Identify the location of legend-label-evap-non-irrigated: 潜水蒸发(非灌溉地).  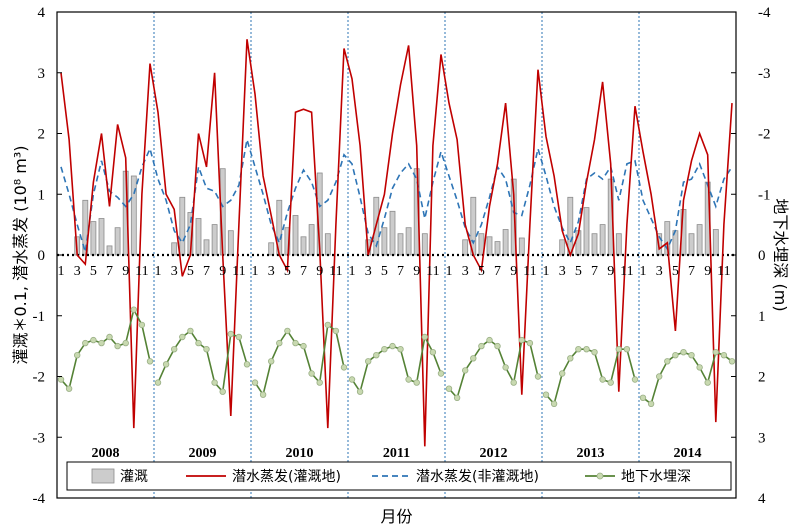
(477, 477).